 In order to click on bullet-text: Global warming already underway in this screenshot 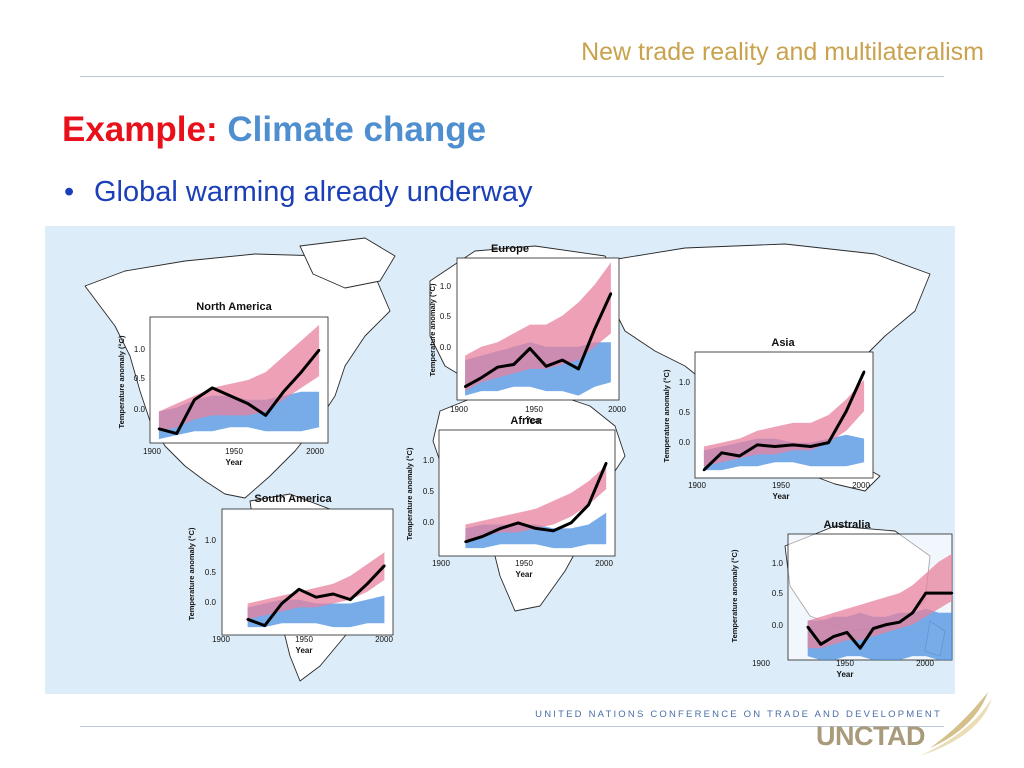, I will do `click(313, 192)`.